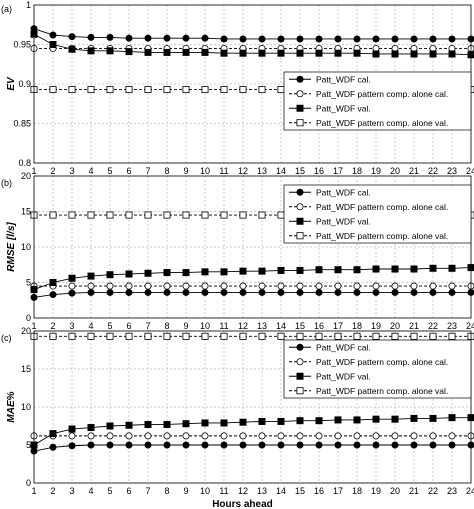 The height and width of the screenshot is (509, 474). Describe the element at coordinates (147, 326) in the screenshot. I see `x-tick-label: 7` at that location.